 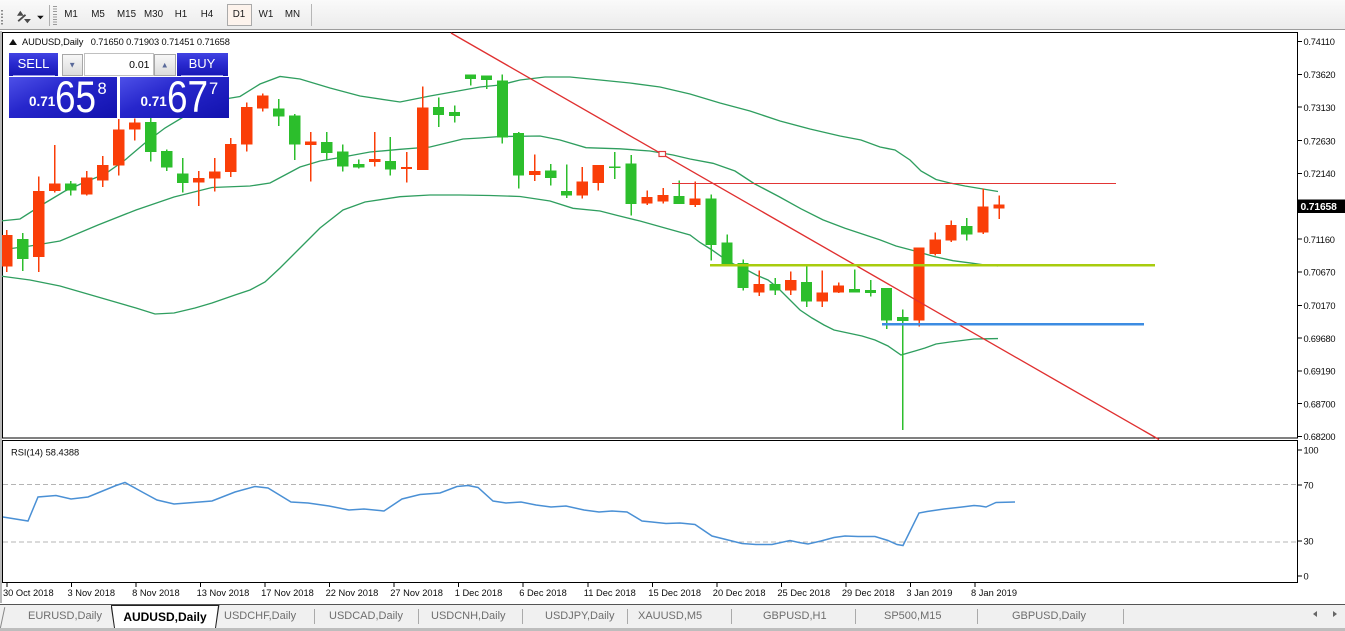 I want to click on svg-text: 20 Dec 2018, so click(x=739, y=593).